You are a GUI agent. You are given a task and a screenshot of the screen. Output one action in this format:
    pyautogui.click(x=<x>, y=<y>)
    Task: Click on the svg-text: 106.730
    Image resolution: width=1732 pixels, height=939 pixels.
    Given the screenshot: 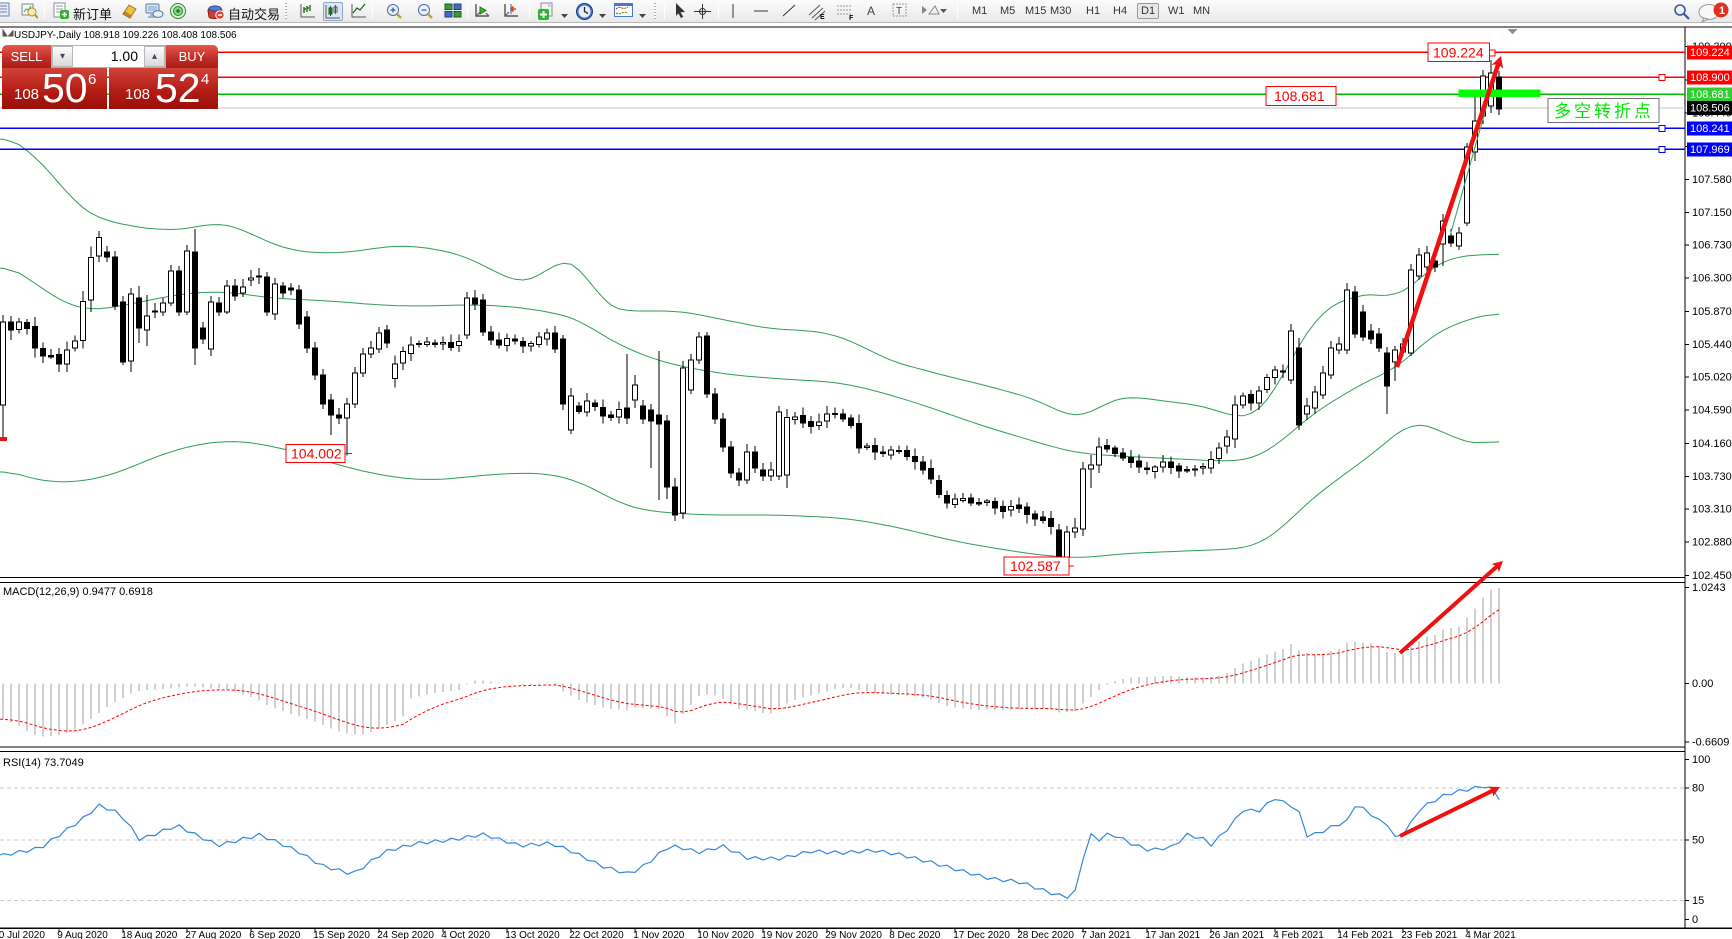 What is the action you would take?
    pyautogui.click(x=1712, y=245)
    